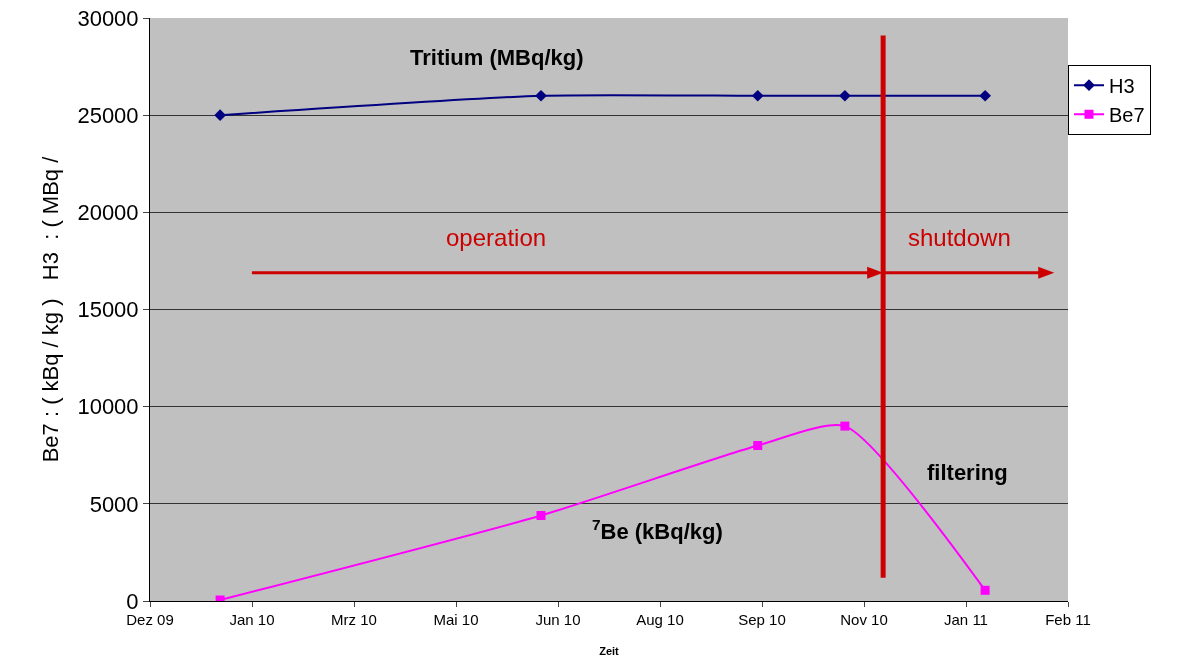 This screenshot has width=1188, height=671. I want to click on annotation: operation, so click(496, 237).